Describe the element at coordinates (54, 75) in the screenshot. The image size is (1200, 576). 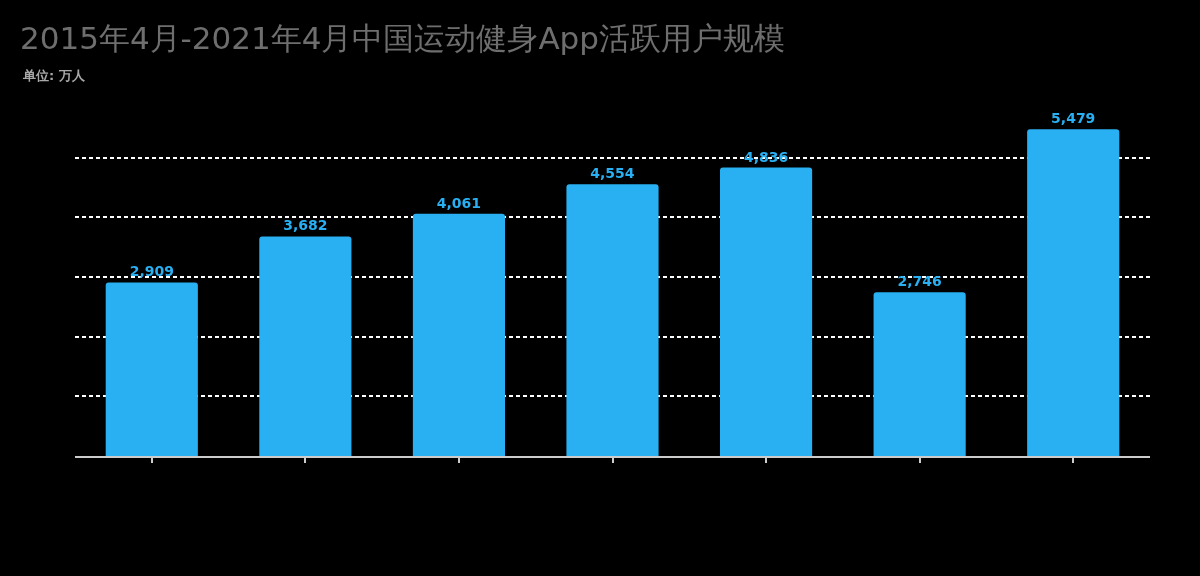
I see `chart-subtitle: 单位: 万人` at that location.